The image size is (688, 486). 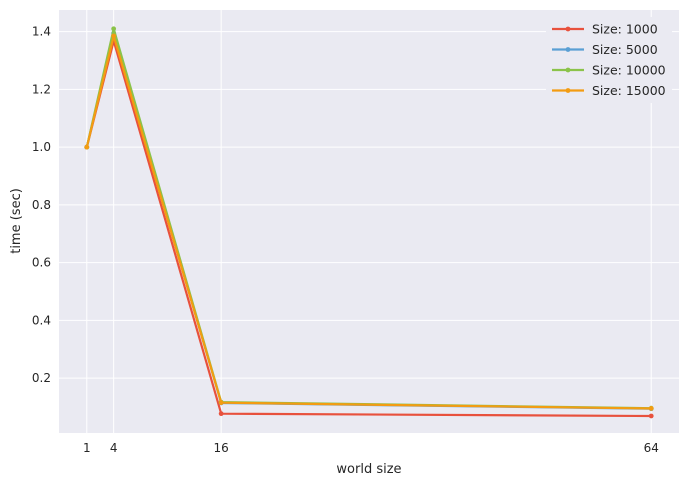 What do you see at coordinates (371, 448) in the screenshot?
I see `x-axis-ticks: 1 4 16 64` at bounding box center [371, 448].